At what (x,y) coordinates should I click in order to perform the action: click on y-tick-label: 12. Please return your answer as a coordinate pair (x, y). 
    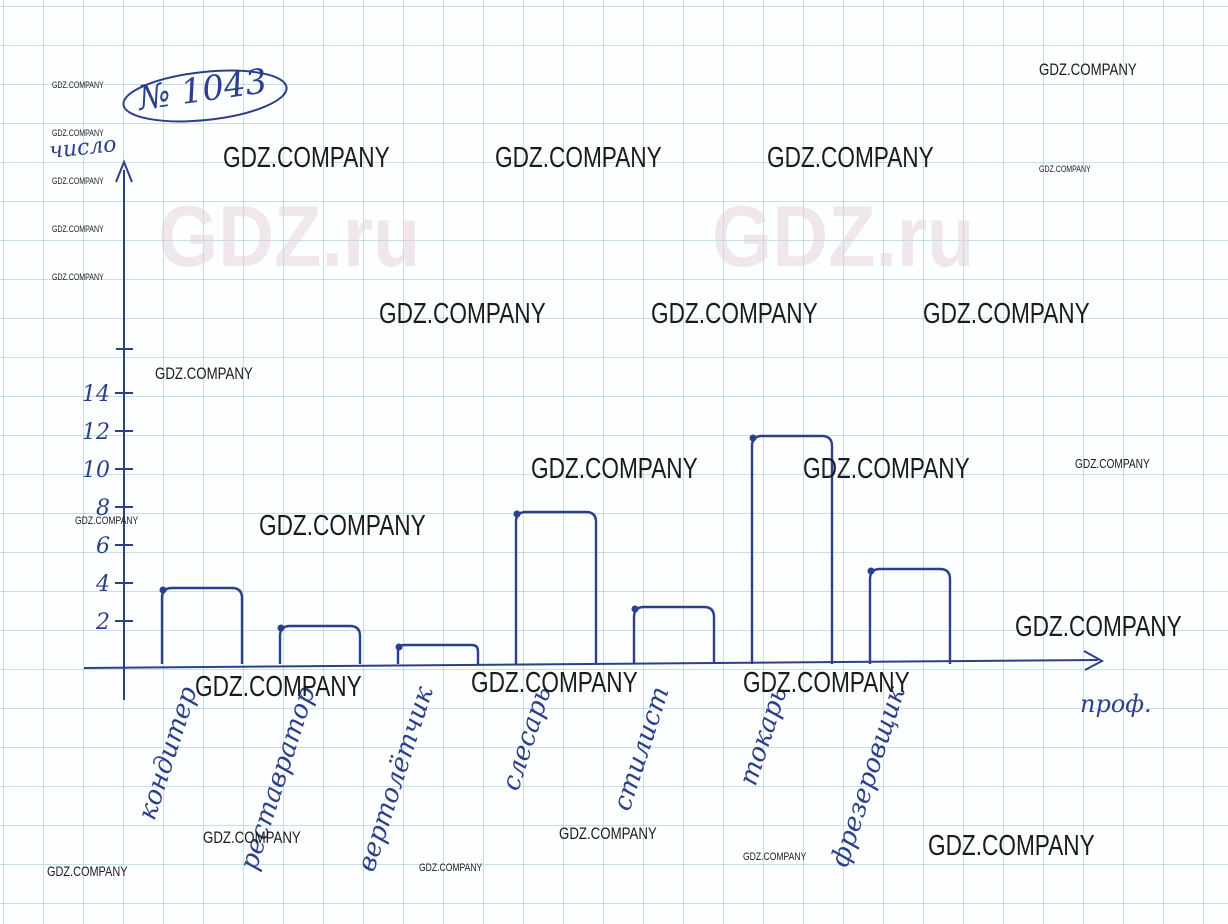
    Looking at the image, I should click on (96, 432).